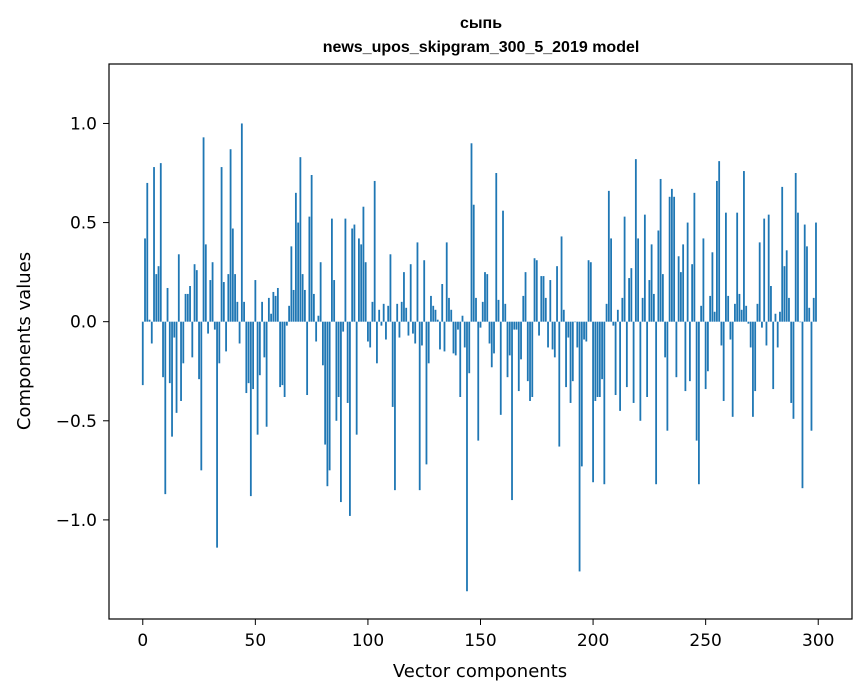  What do you see at coordinates (82, 322) in the screenshot?
I see `y-ticks: −1.0 −0.5 0.0 0.5 1.0` at bounding box center [82, 322].